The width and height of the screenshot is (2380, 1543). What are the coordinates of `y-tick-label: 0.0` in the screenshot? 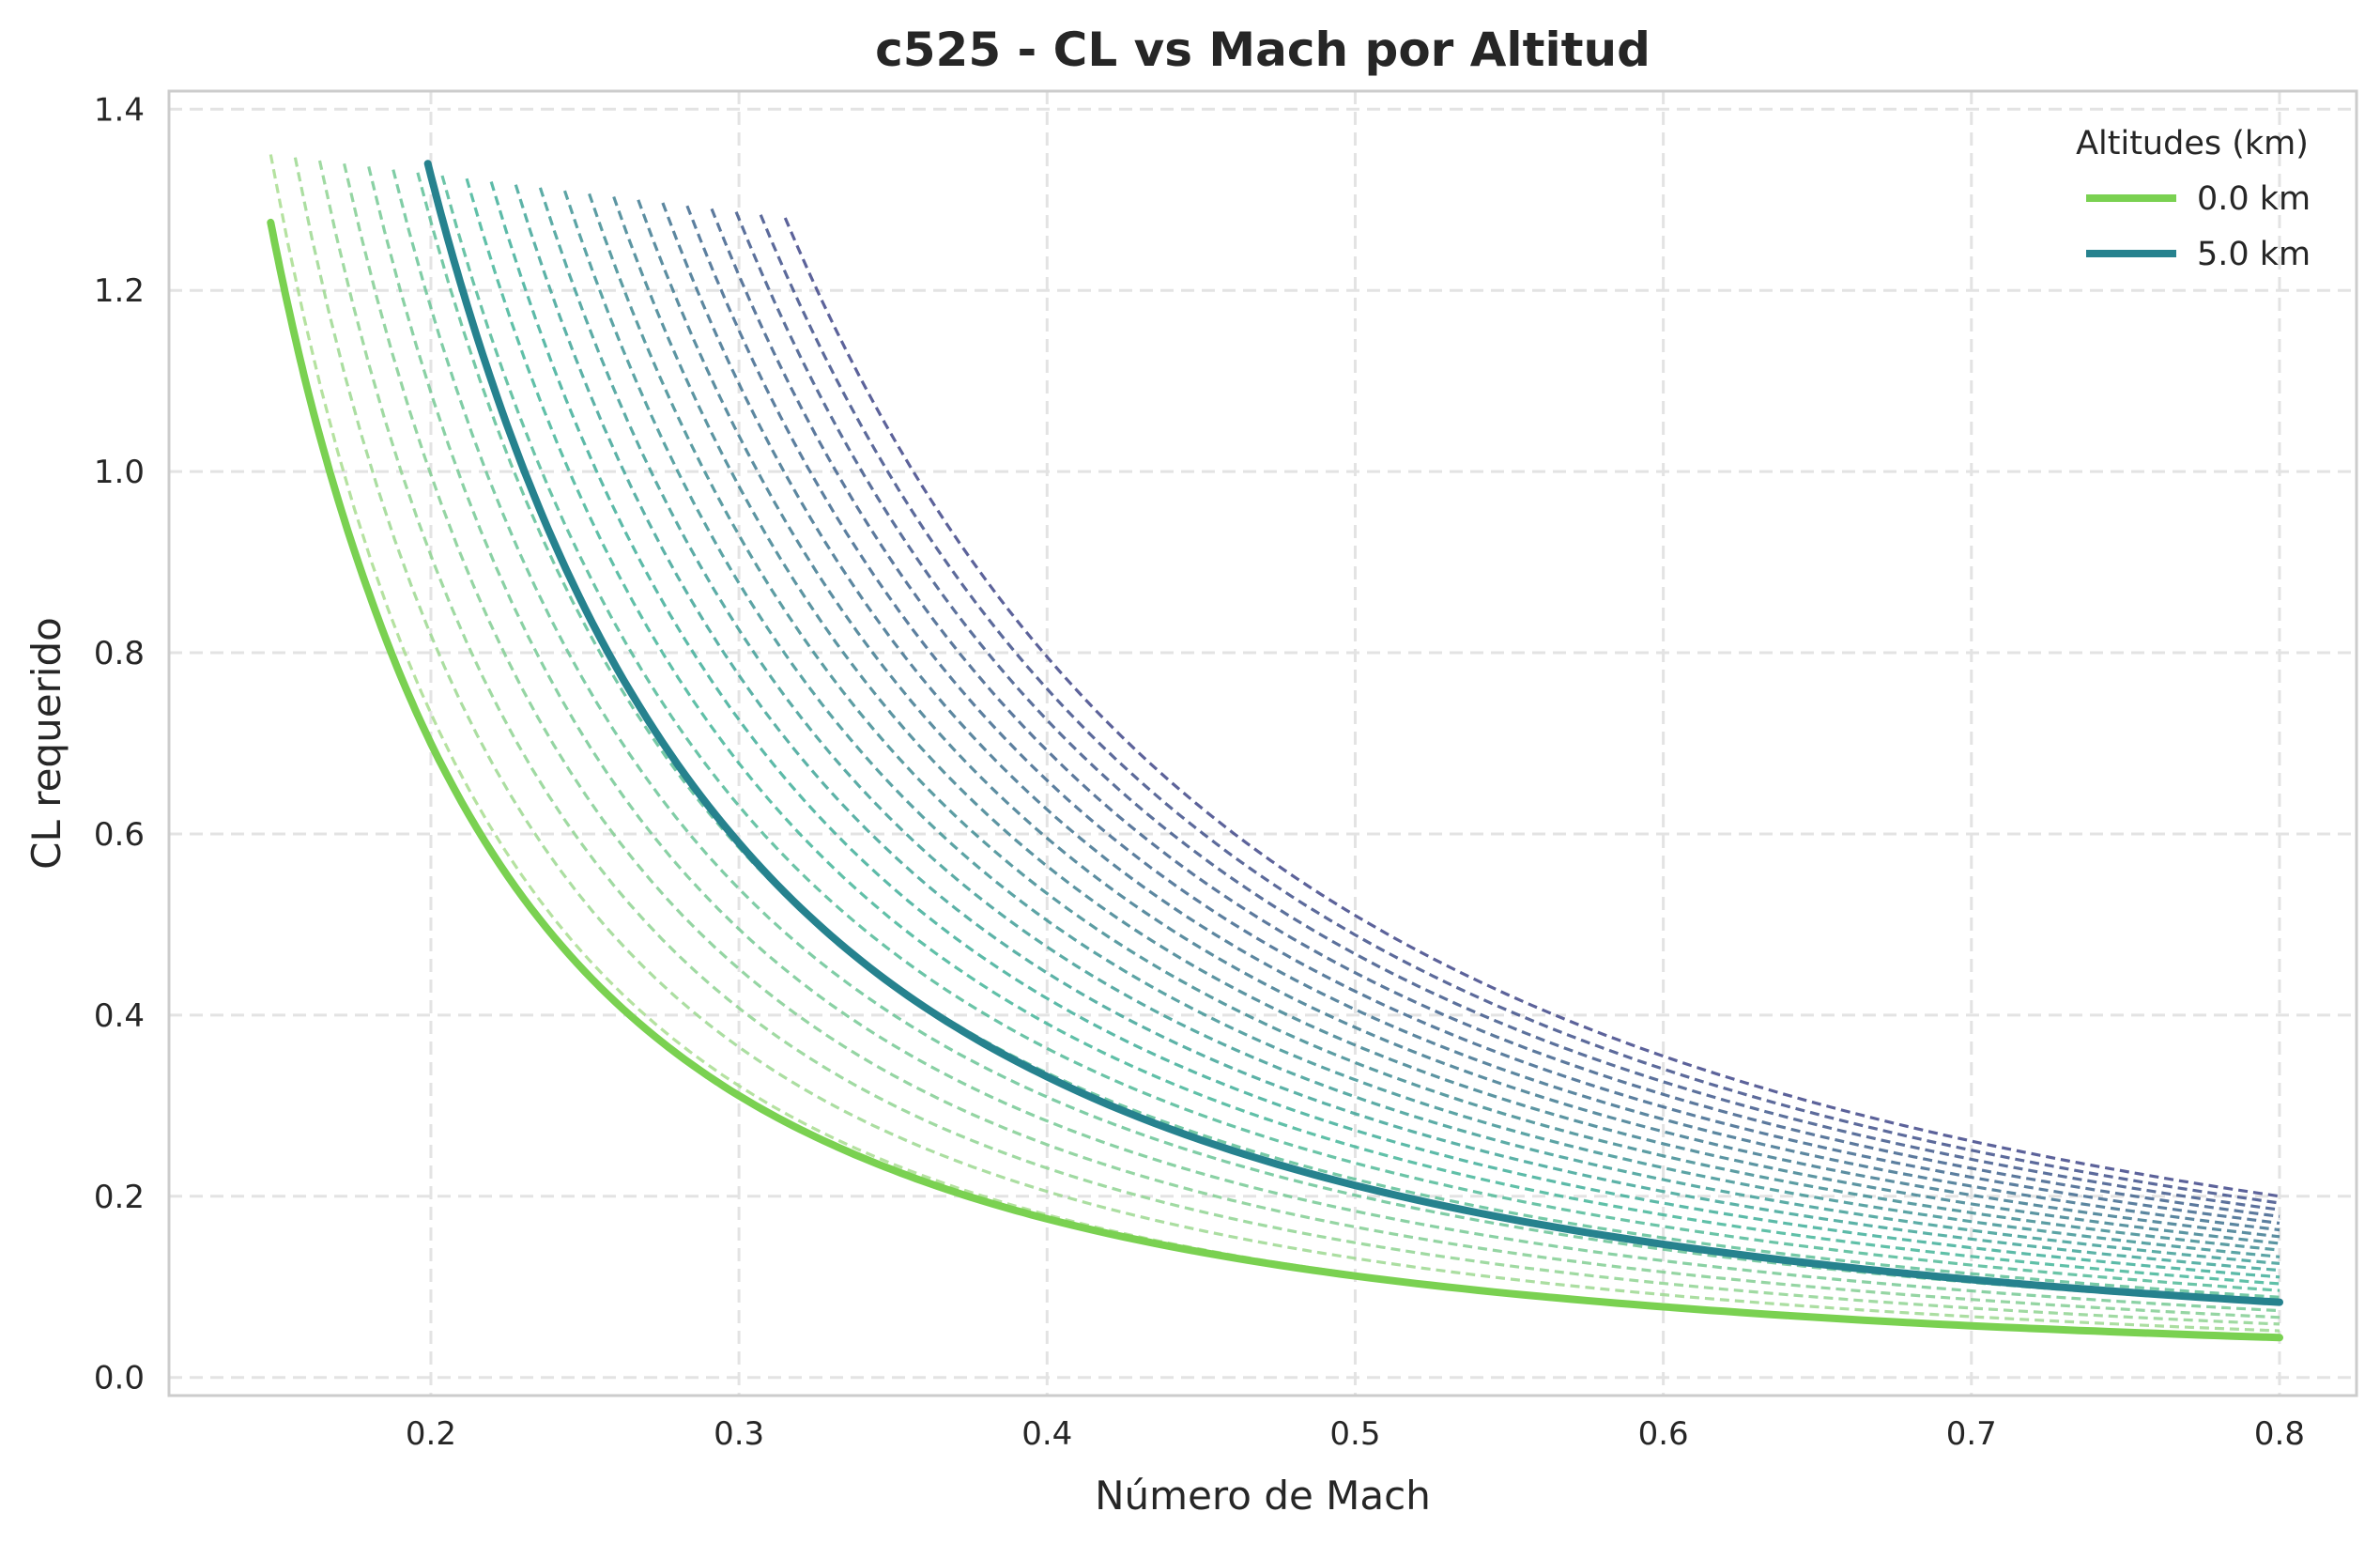 It's located at (119, 1378).